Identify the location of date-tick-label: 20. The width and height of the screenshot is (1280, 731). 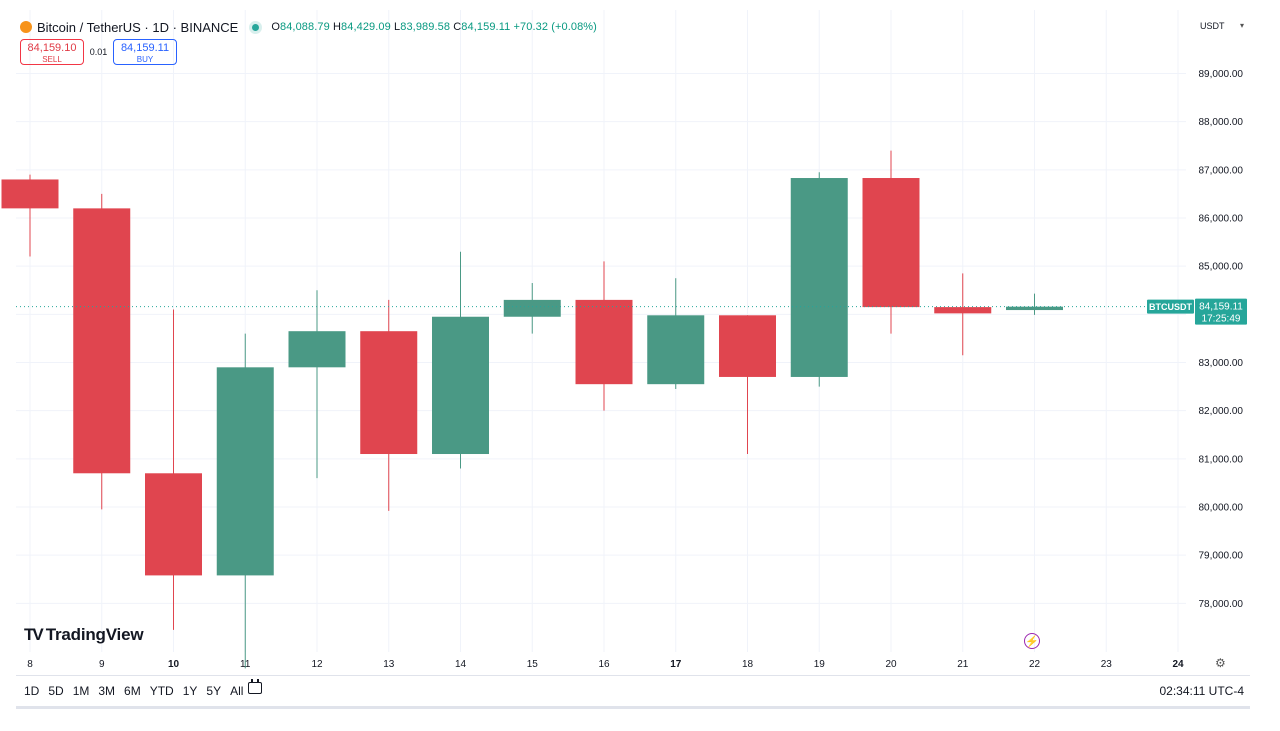
(891, 664).